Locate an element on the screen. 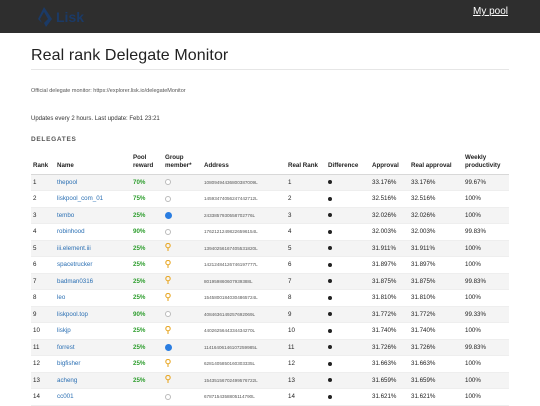  cell-name: acheng is located at coordinates (93, 380).